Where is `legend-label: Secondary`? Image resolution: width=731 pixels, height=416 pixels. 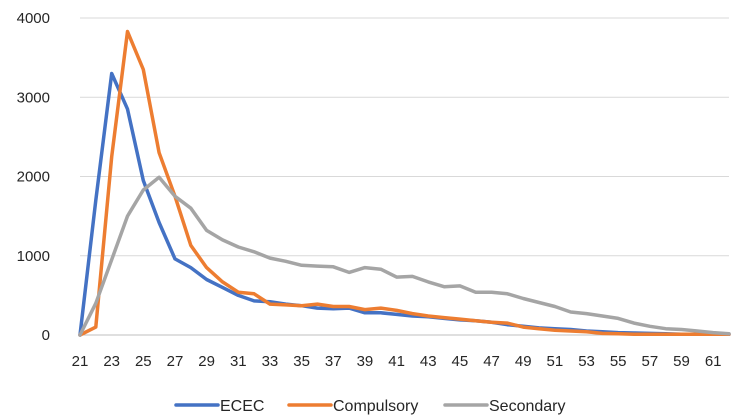
legend-label: Secondary is located at coordinates (527, 406).